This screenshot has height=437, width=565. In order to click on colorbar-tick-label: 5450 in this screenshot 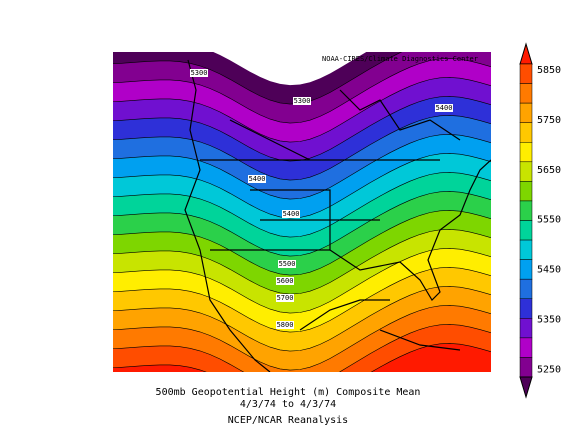, I will do `click(549, 270)`.